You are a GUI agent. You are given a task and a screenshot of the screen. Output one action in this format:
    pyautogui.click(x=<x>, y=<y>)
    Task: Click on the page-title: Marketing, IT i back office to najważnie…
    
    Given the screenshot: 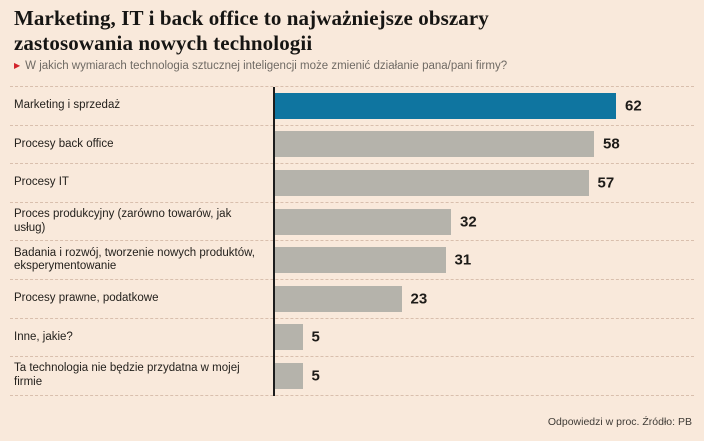 What is the action you would take?
    pyautogui.click(x=251, y=30)
    